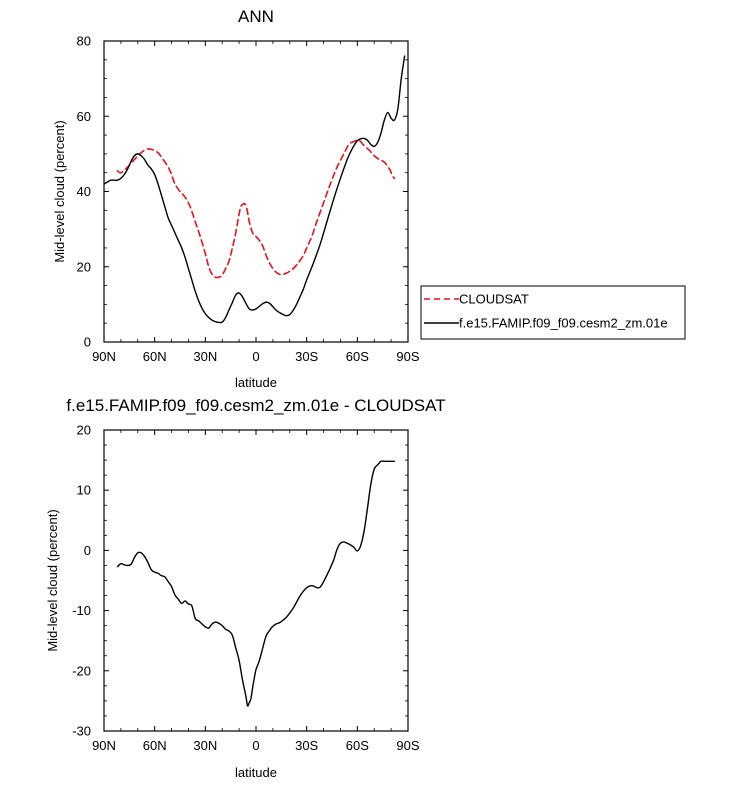  I want to click on legend-box, so click(553, 312).